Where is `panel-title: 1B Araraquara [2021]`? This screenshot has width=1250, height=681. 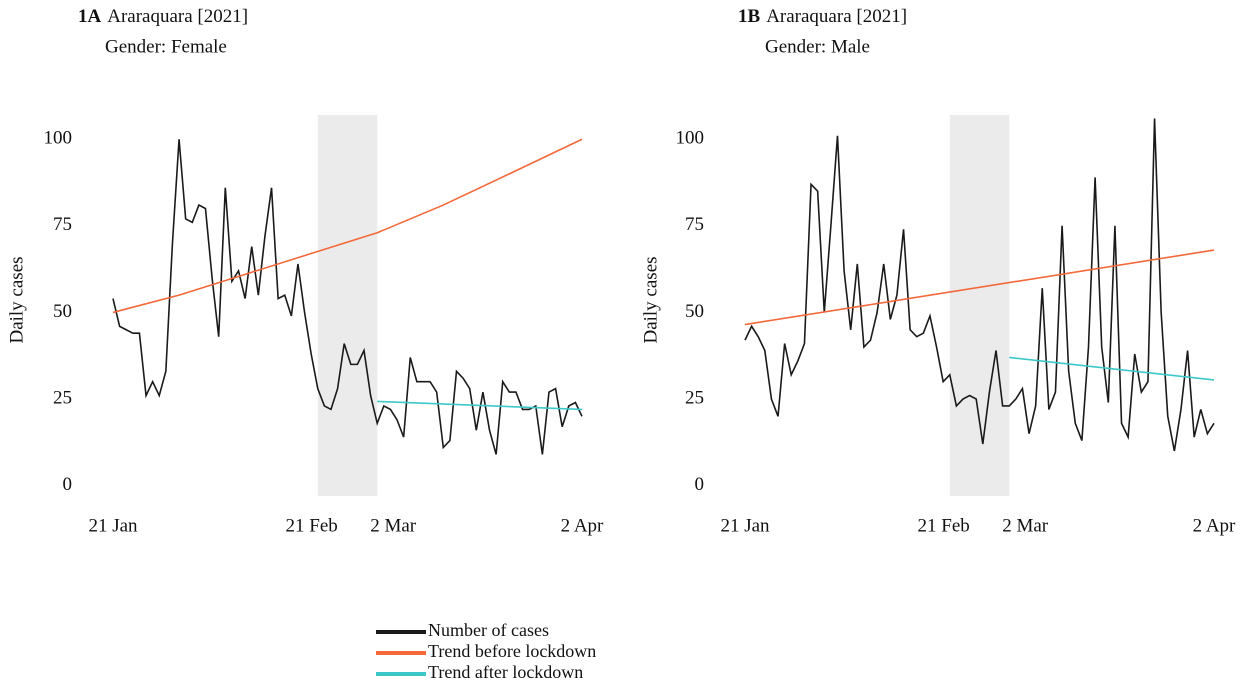
panel-title: 1B Araraquara [2021] is located at coordinates (822, 16).